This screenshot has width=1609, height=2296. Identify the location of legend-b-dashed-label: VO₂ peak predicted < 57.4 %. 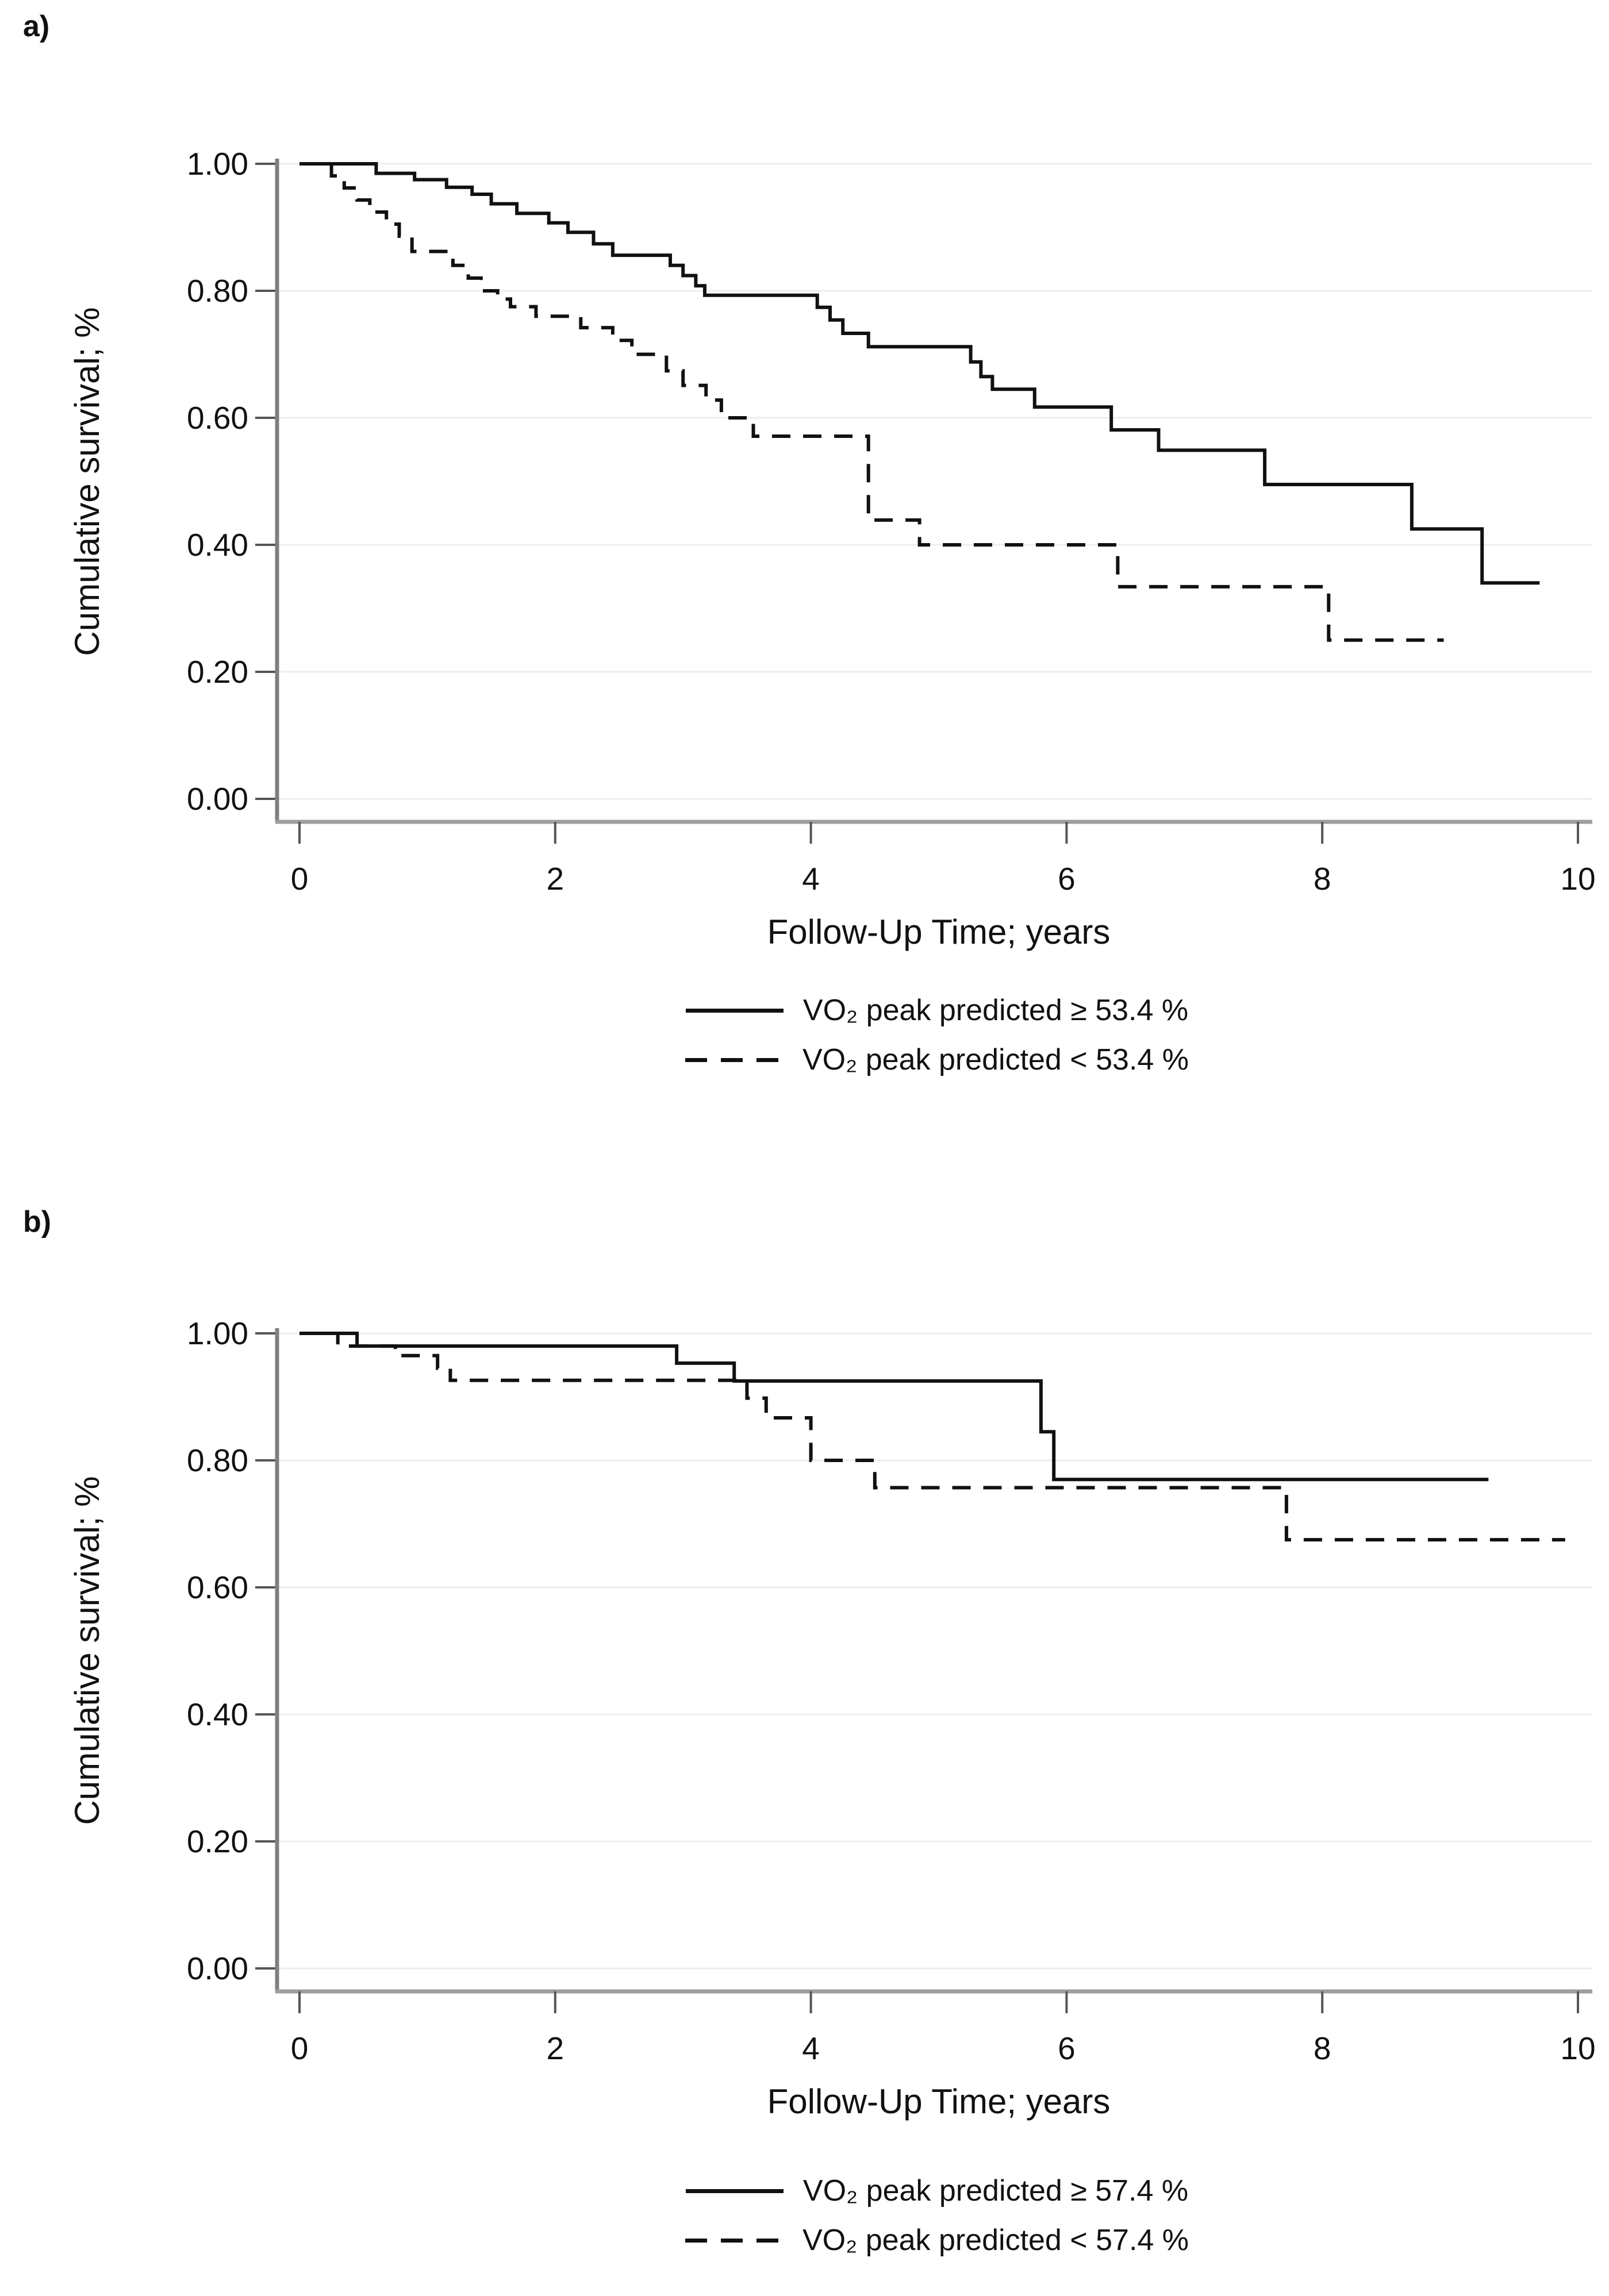
(995, 2240).